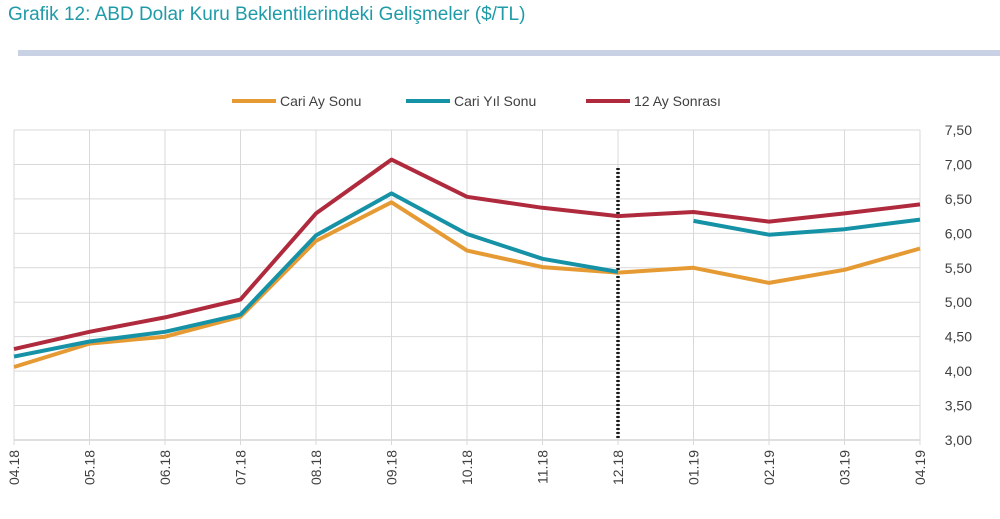 This screenshot has height=519, width=1000. Describe the element at coordinates (90, 467) in the screenshot. I see `x-tick-label: 05.18` at that location.